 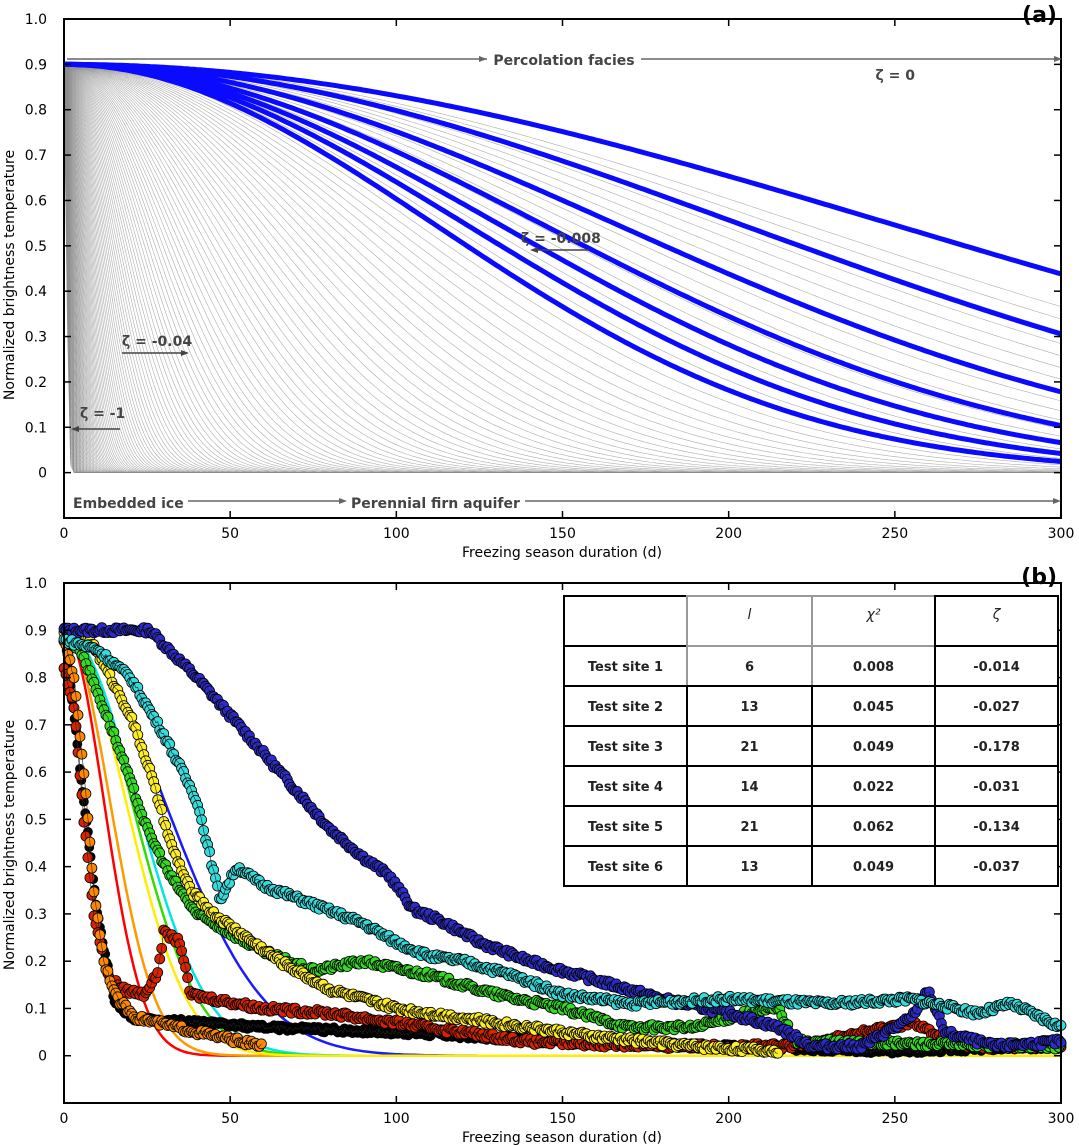 What do you see at coordinates (562, 553) in the screenshot?
I see `x-axis-title-a: Freezing season duration (d)` at bounding box center [562, 553].